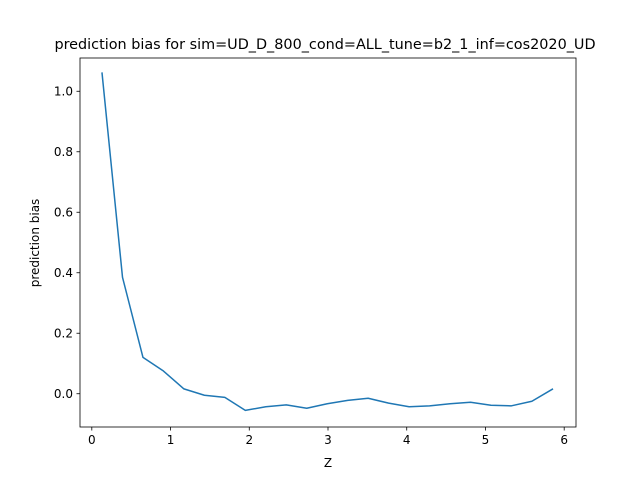  What do you see at coordinates (564, 440) in the screenshot?
I see `x-tick-label: 6` at bounding box center [564, 440].